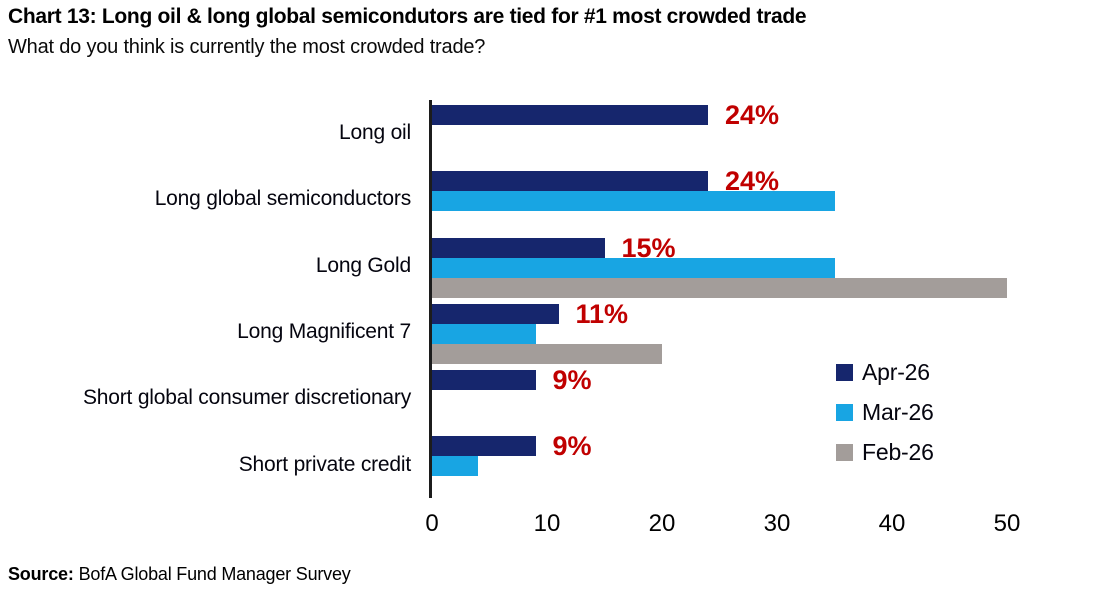  I want to click on category-label-short-private-credit: Short private credit, so click(324, 464).